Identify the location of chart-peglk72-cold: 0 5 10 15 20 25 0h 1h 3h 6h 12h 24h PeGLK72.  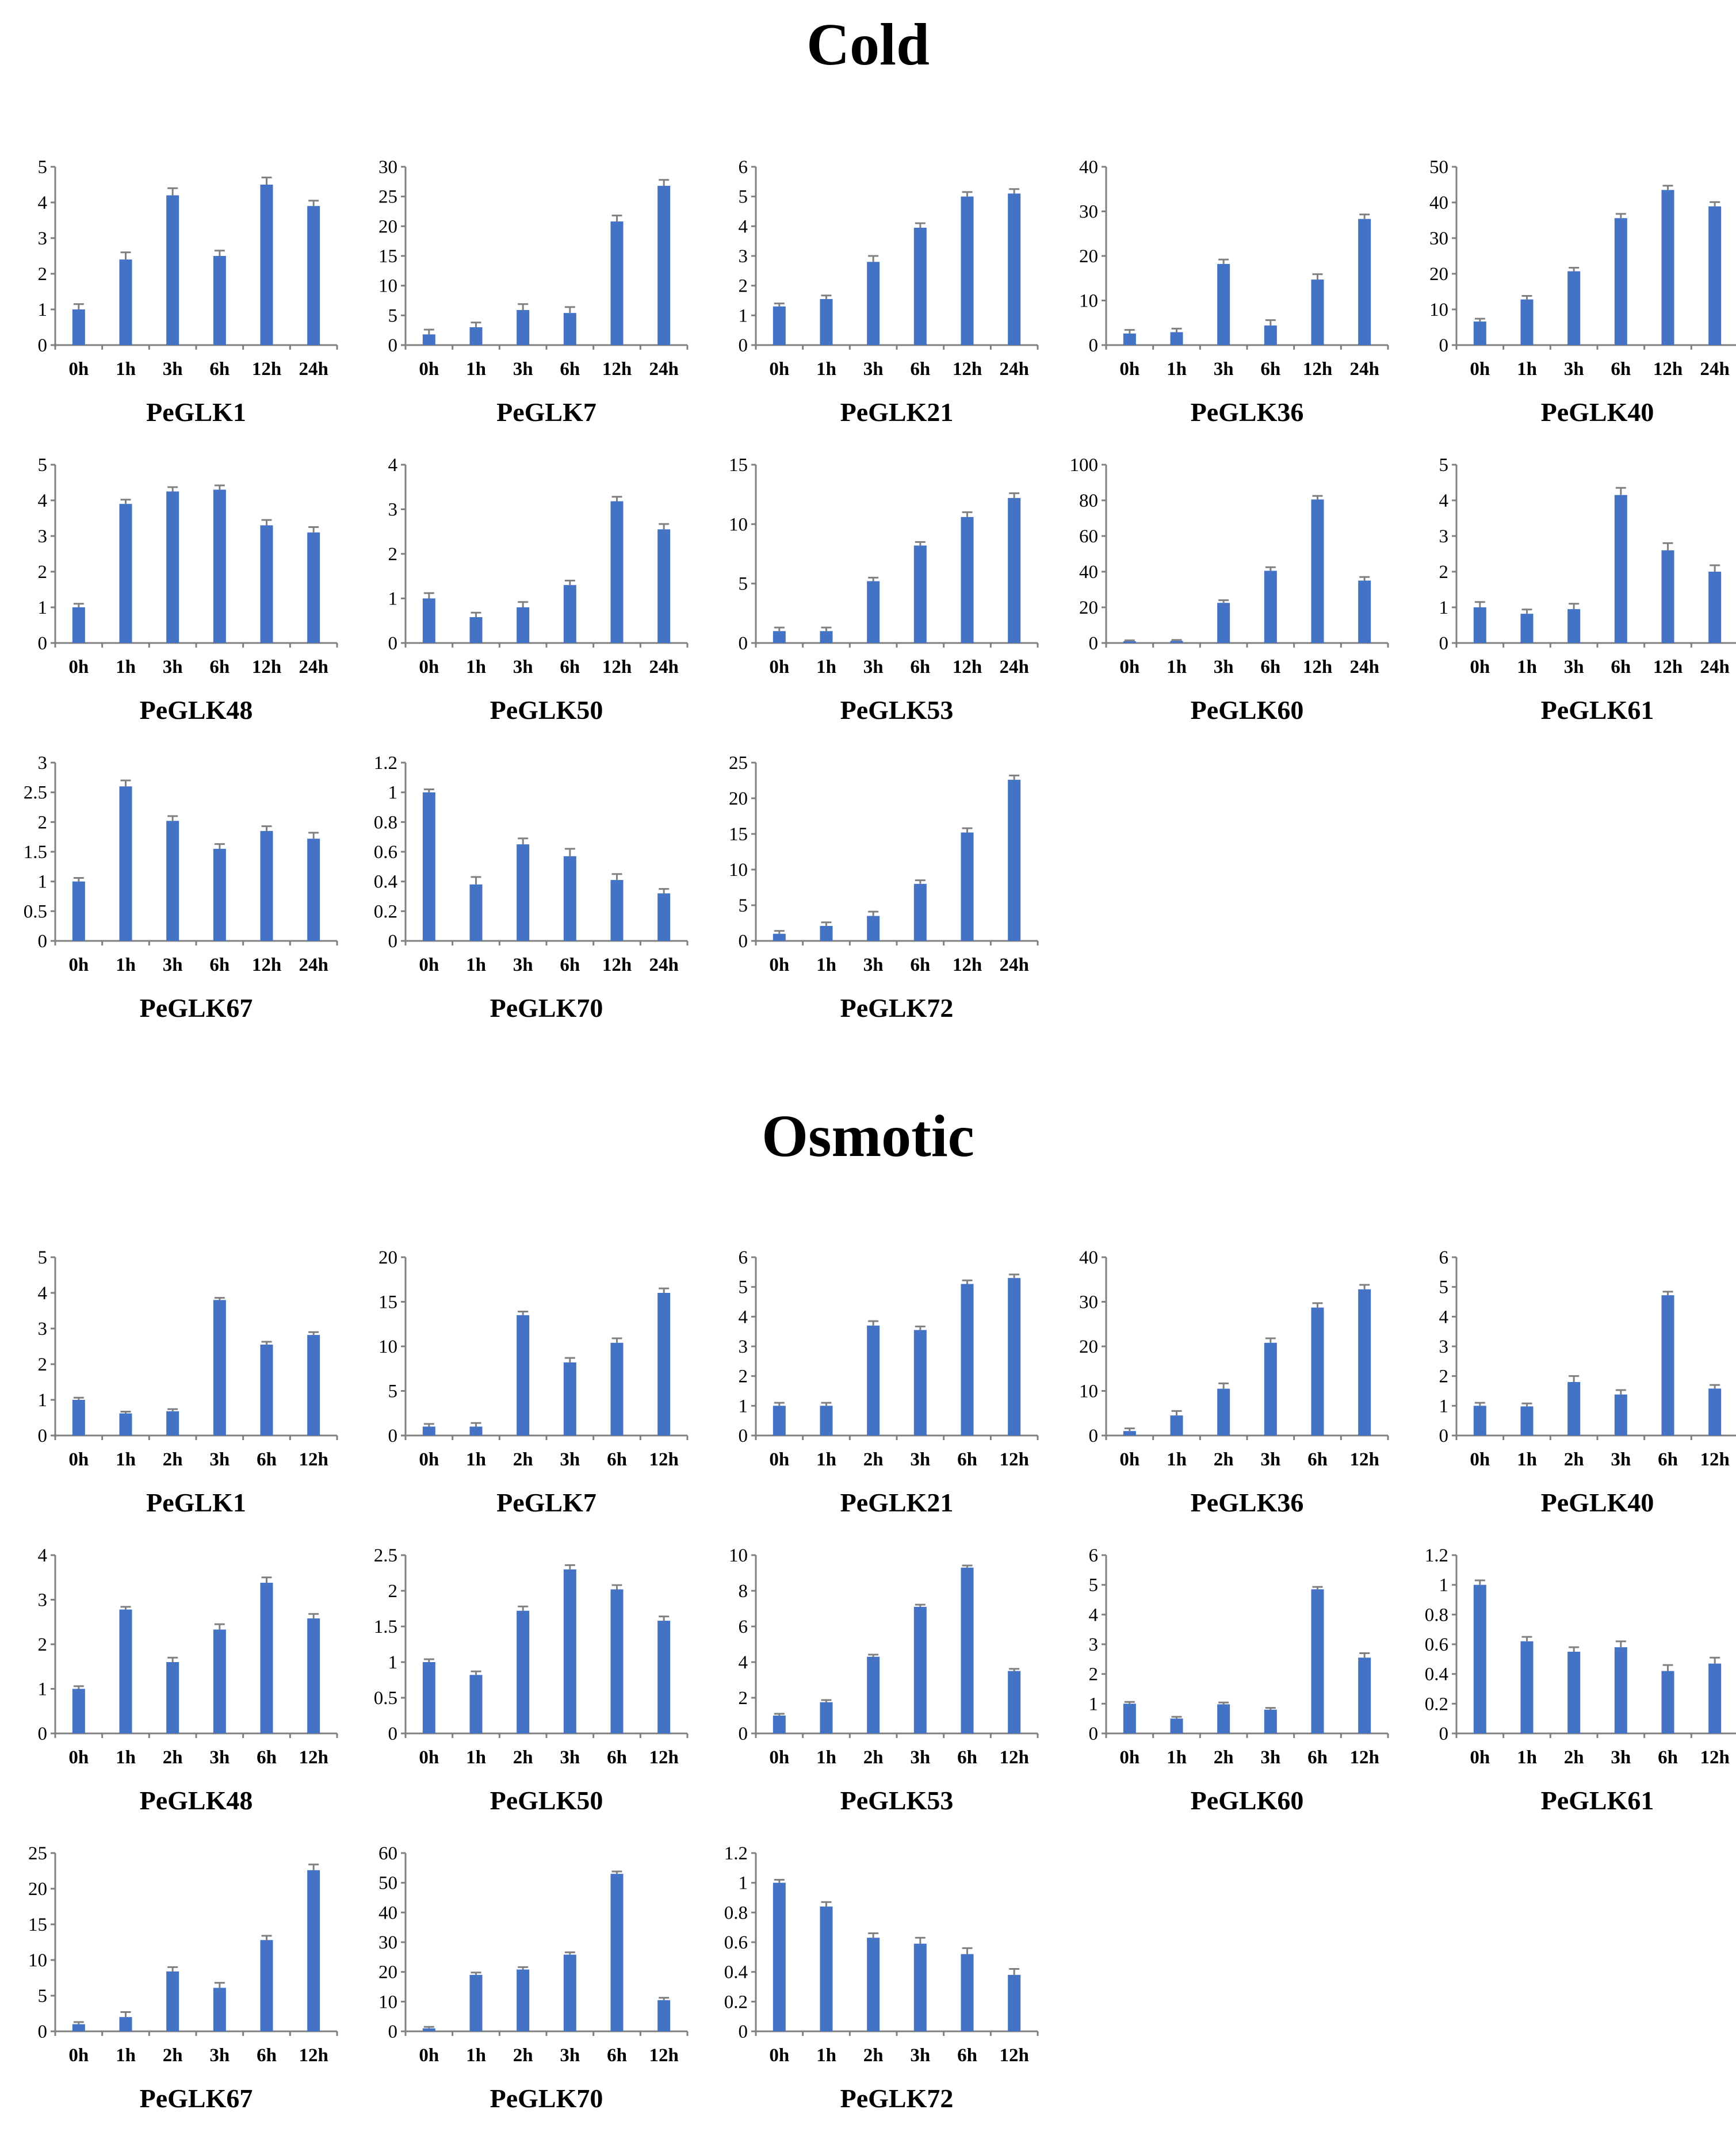
(884, 888).